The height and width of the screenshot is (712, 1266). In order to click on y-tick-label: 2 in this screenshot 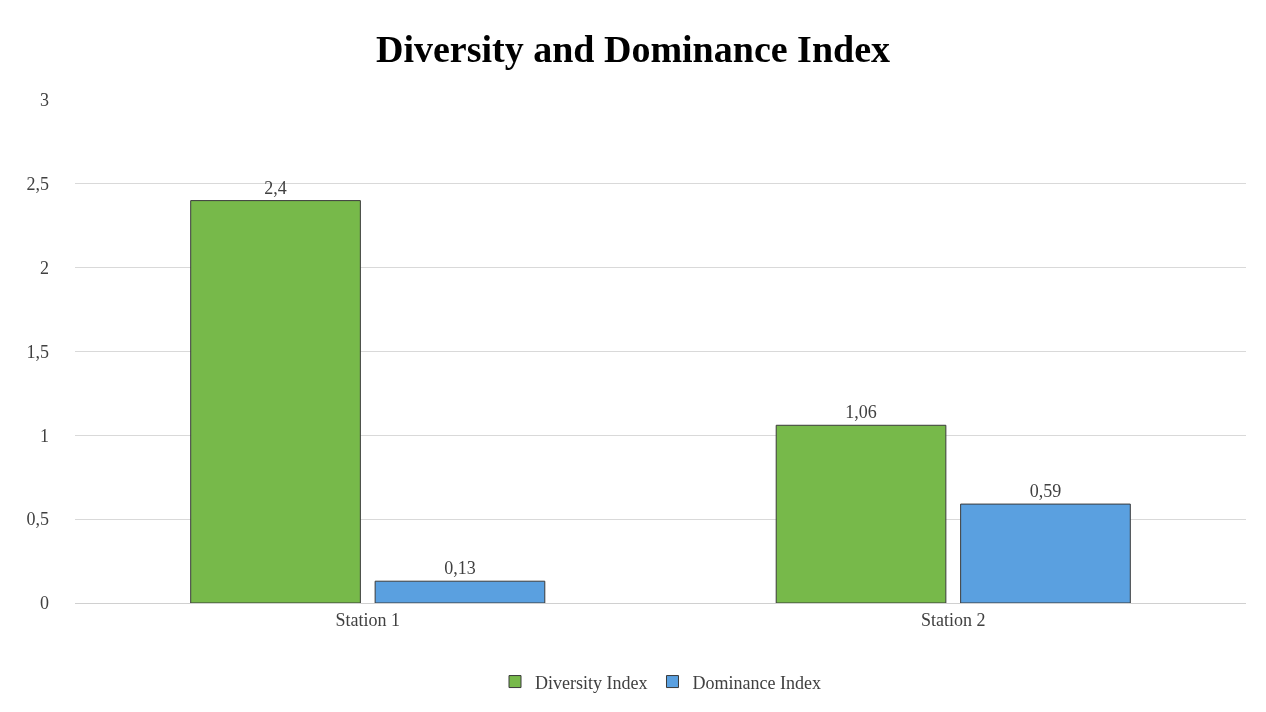, I will do `click(44, 267)`.